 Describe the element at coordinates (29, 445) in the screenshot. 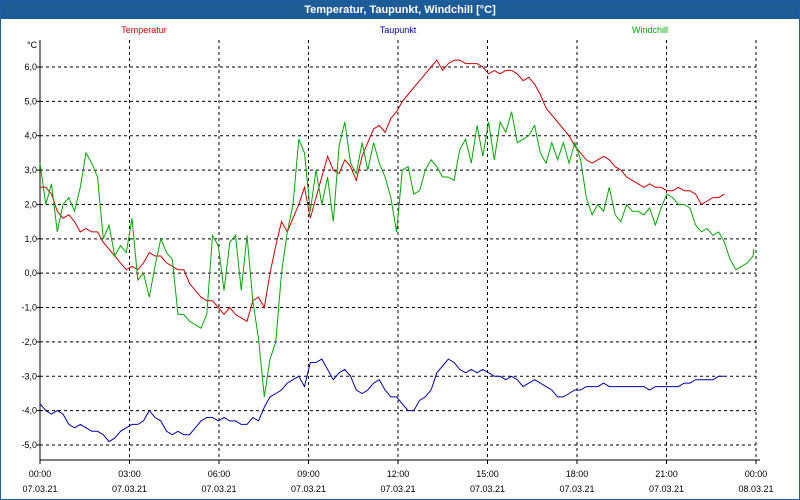

I see `y-tick-label: -5,0` at that location.